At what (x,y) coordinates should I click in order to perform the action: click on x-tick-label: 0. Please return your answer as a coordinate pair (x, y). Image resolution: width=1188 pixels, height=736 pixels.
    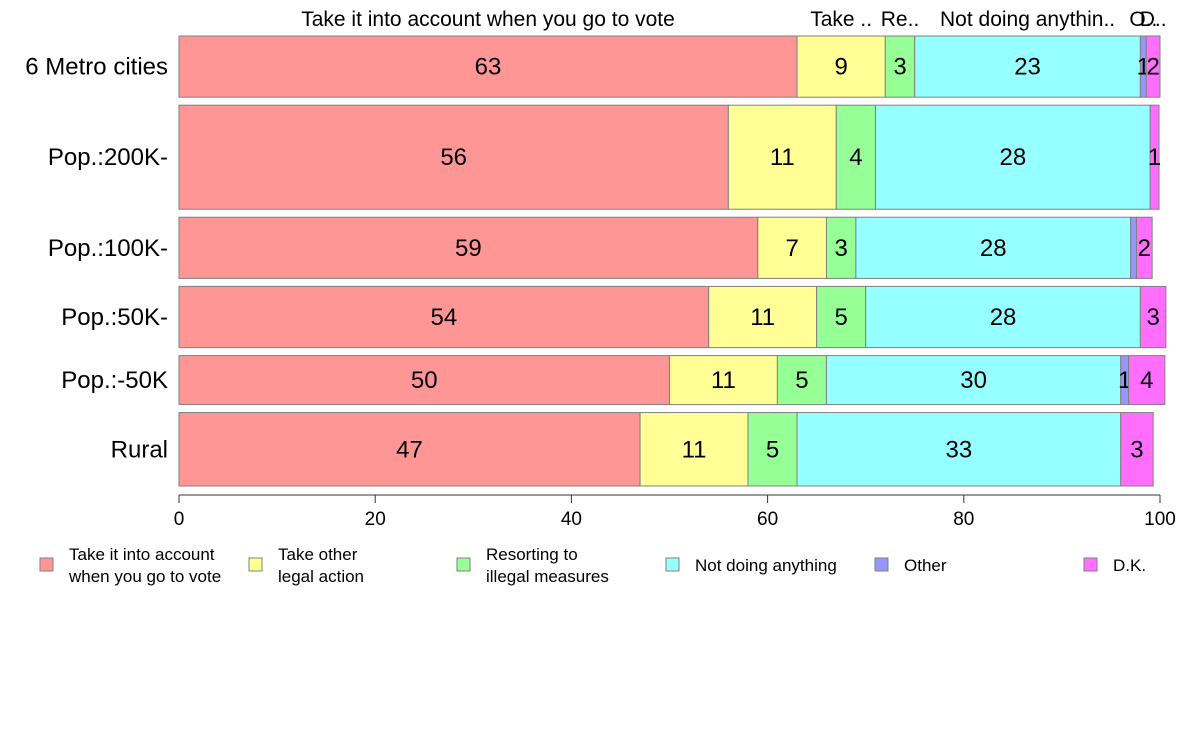
    Looking at the image, I should click on (179, 519).